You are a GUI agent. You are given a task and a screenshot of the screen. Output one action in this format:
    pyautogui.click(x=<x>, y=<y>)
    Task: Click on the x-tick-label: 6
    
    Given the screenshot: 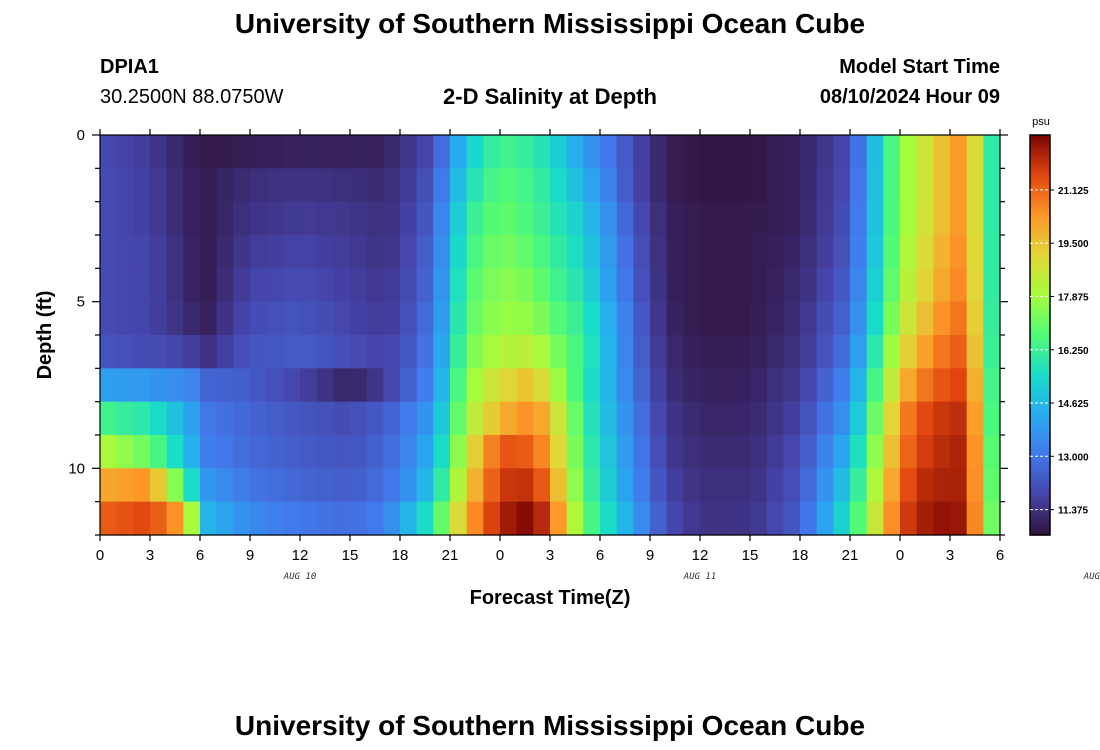 What is the action you would take?
    pyautogui.click(x=600, y=555)
    